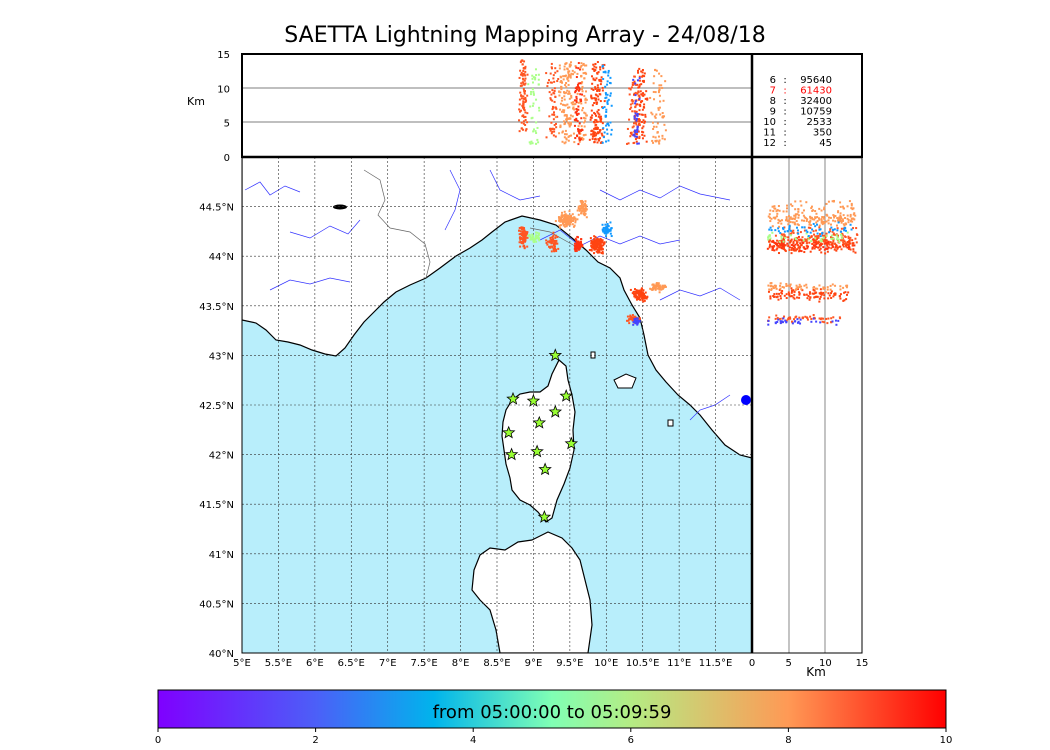  What do you see at coordinates (788, 663) in the screenshot?
I see `side-tick-label: 5` at bounding box center [788, 663].